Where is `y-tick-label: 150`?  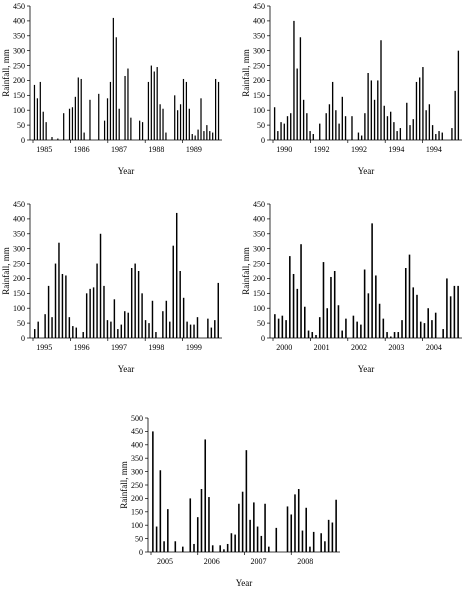 y-tick-label: 150 is located at coordinates (19, 95).